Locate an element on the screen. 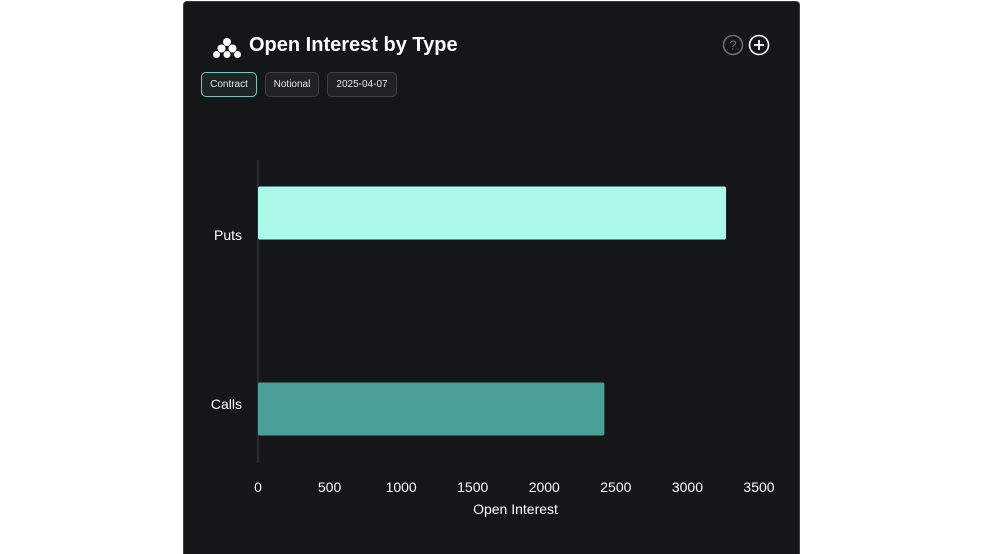 Image resolution: width=984 pixels, height=554 pixels. contract-toggle: Contract is located at coordinates (229, 84).